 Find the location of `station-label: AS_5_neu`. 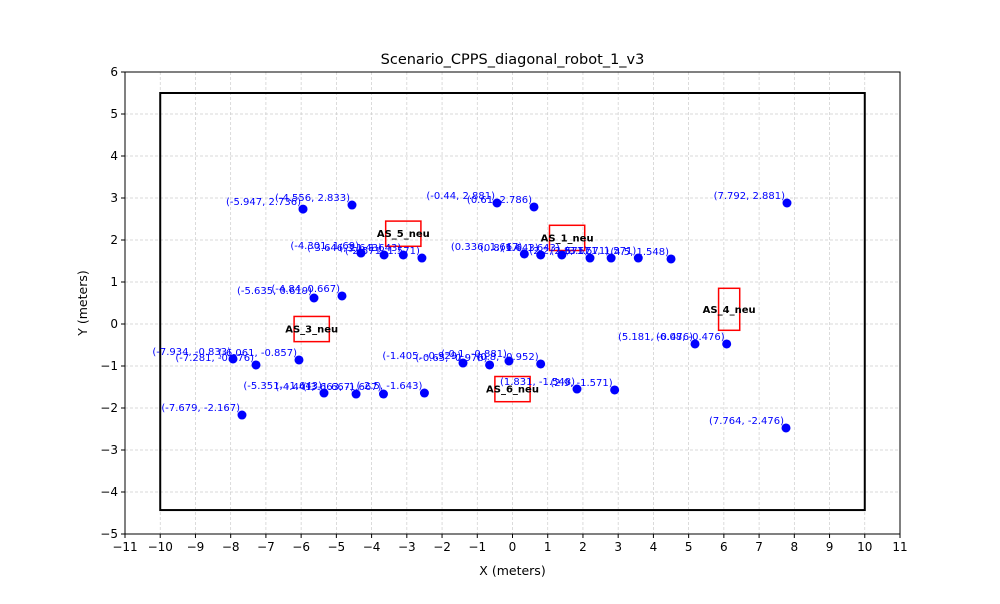

station-label: AS_5_neu is located at coordinates (403, 234).